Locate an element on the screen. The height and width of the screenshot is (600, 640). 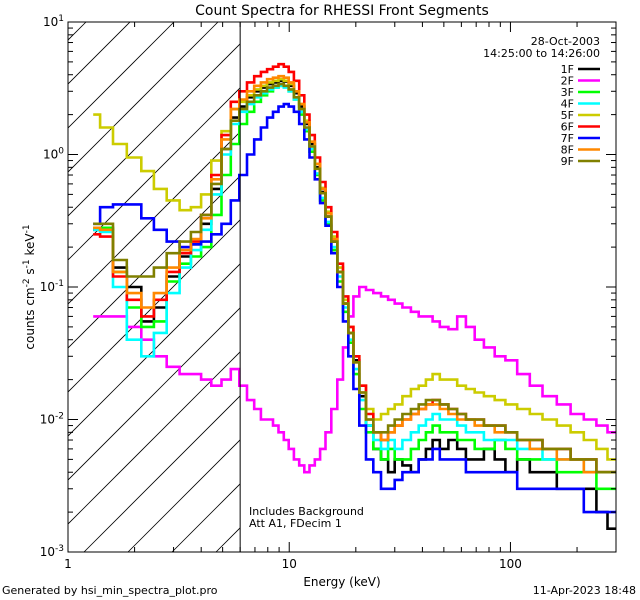
x-tick-label: 1 is located at coordinates (68, 564).